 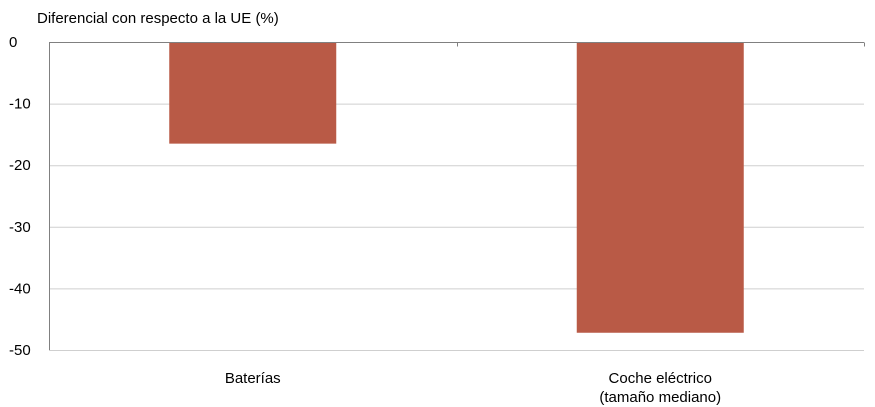 What do you see at coordinates (20, 104) in the screenshot?
I see `y-tick-label: -10` at bounding box center [20, 104].